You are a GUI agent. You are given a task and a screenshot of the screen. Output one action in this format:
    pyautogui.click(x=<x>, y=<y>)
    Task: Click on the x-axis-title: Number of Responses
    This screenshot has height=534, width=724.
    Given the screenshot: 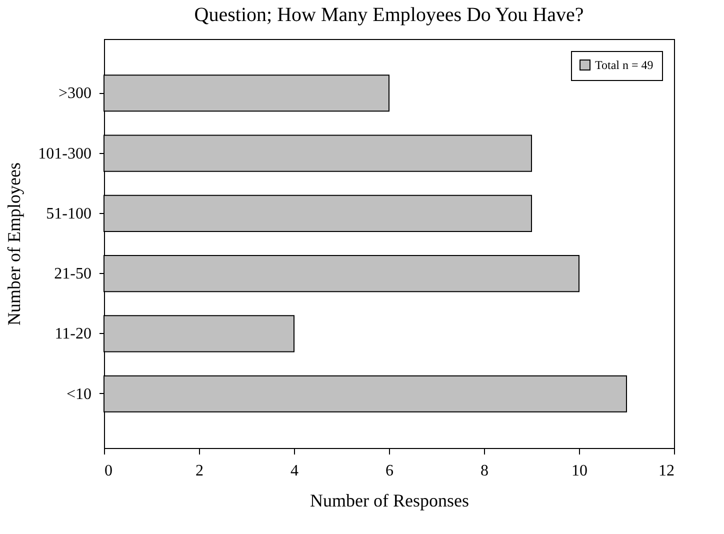 What is the action you would take?
    pyautogui.click(x=389, y=500)
    